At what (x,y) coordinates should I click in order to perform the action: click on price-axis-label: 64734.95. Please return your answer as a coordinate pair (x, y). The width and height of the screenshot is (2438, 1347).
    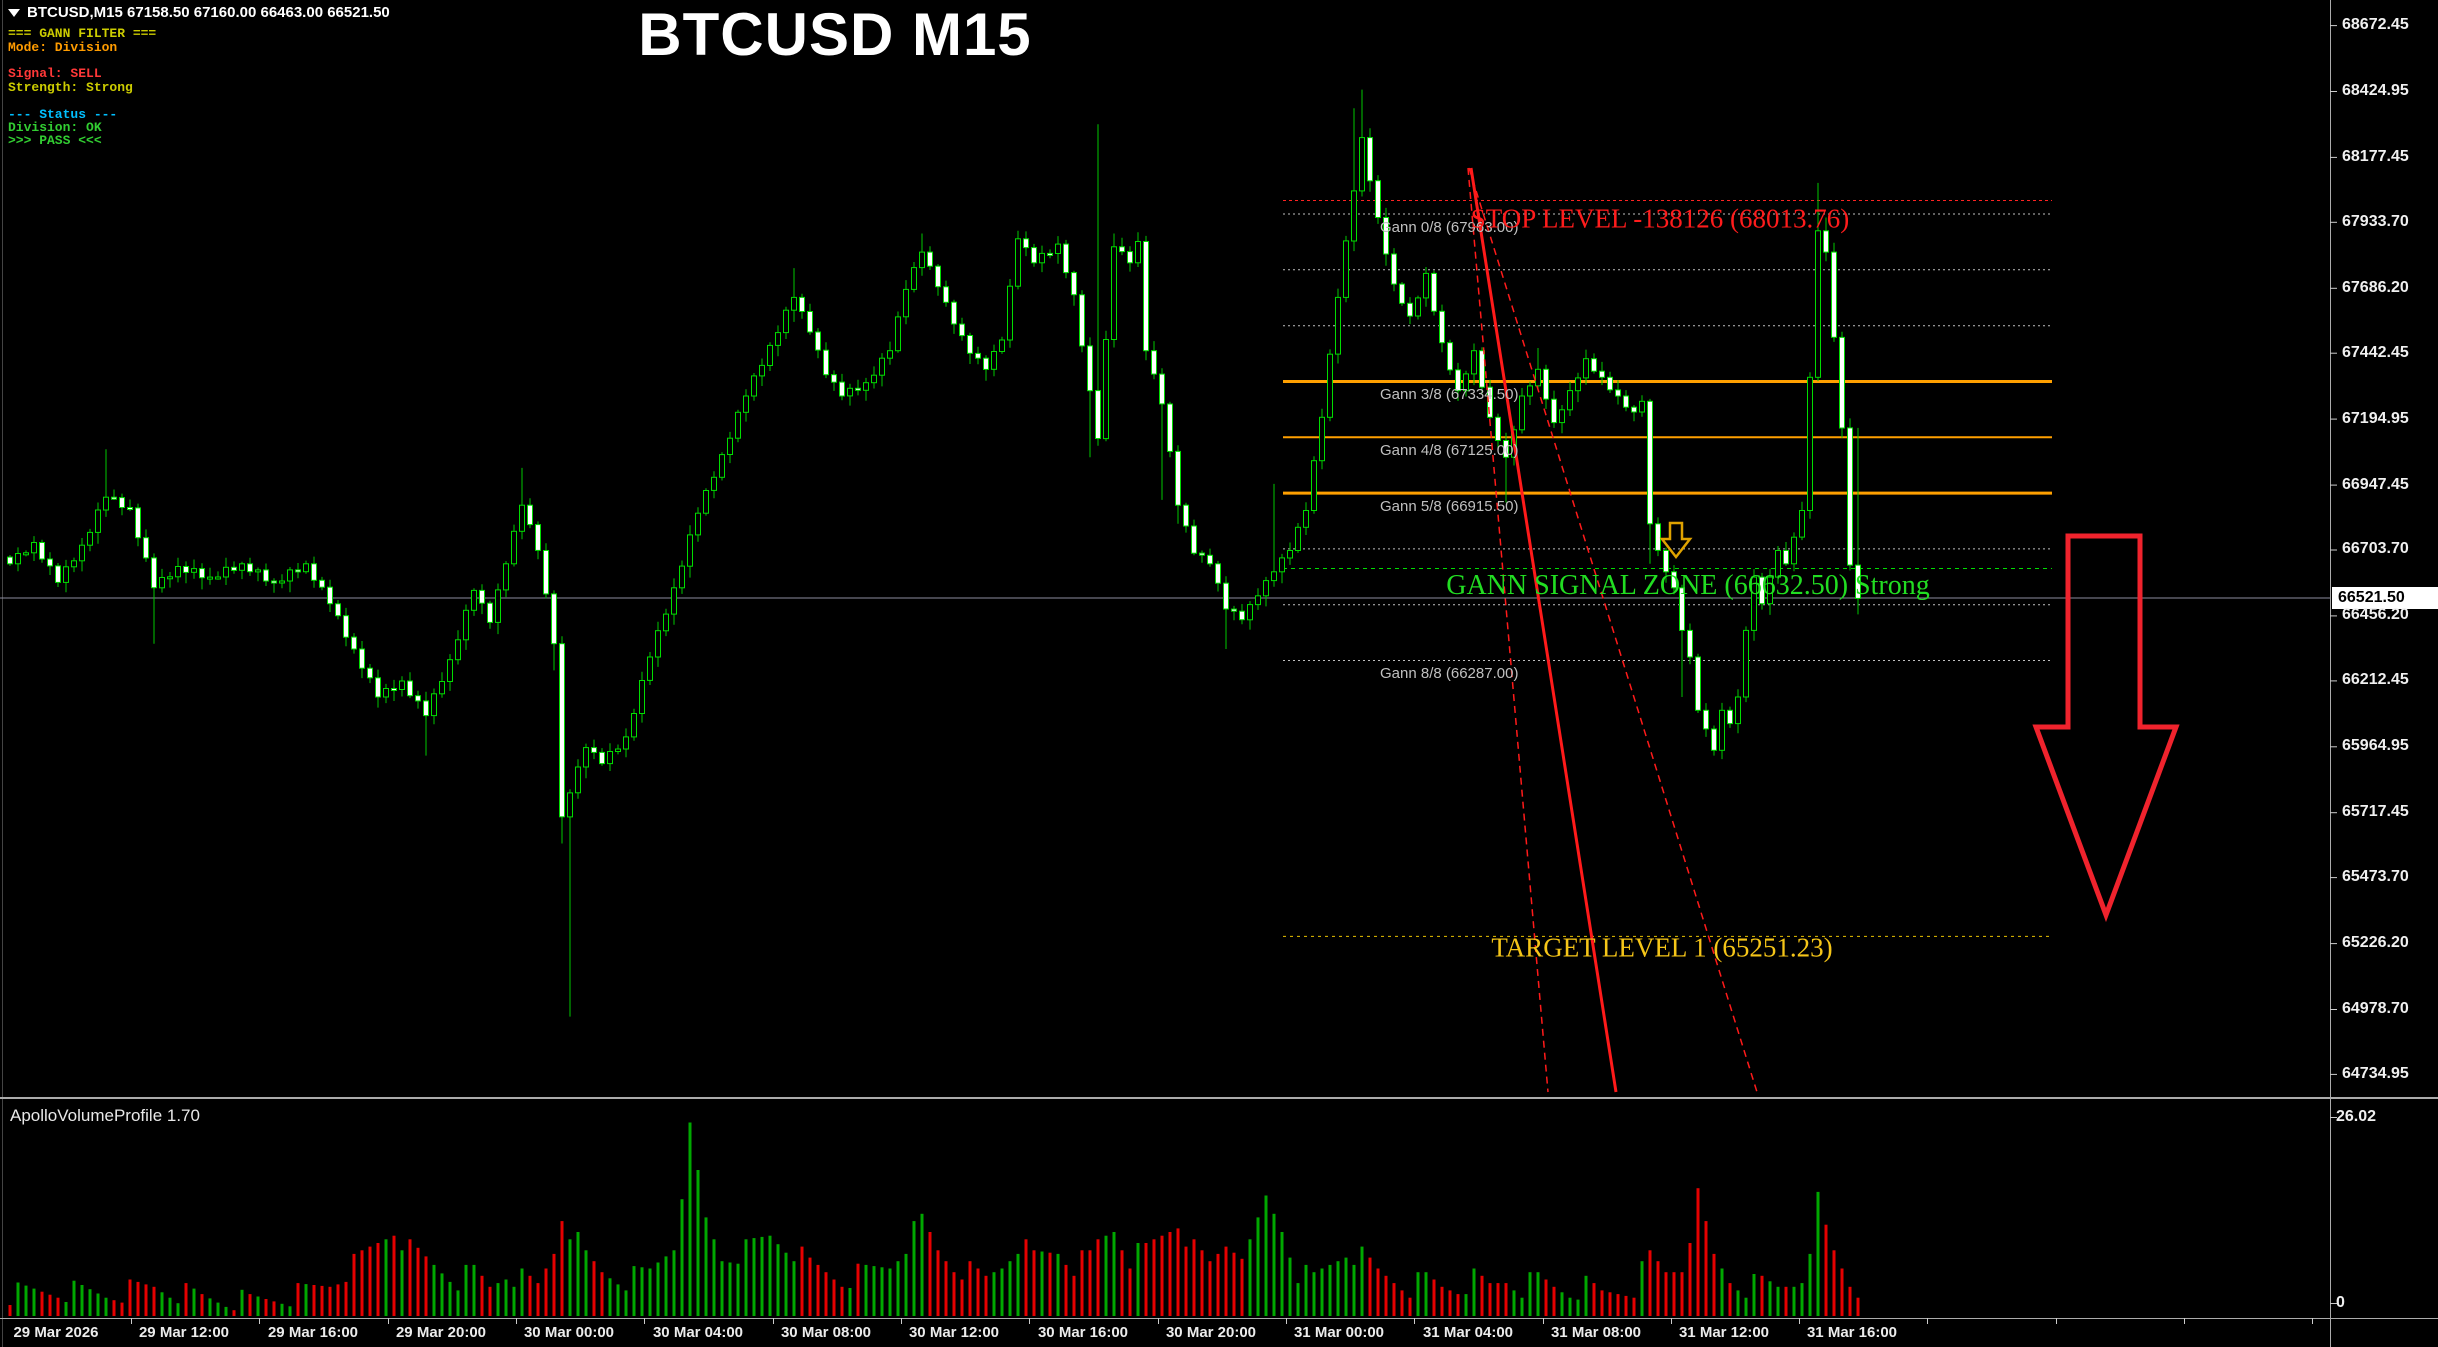
    Looking at the image, I should click on (2375, 1073).